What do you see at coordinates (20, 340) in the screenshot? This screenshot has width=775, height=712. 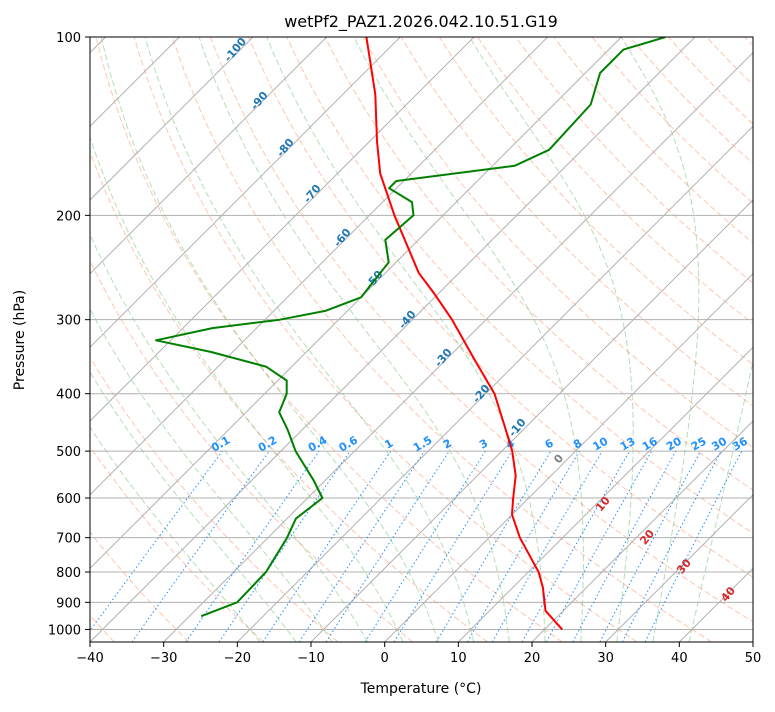 I see `y-axis-label: Pressure (hPa)` at bounding box center [20, 340].